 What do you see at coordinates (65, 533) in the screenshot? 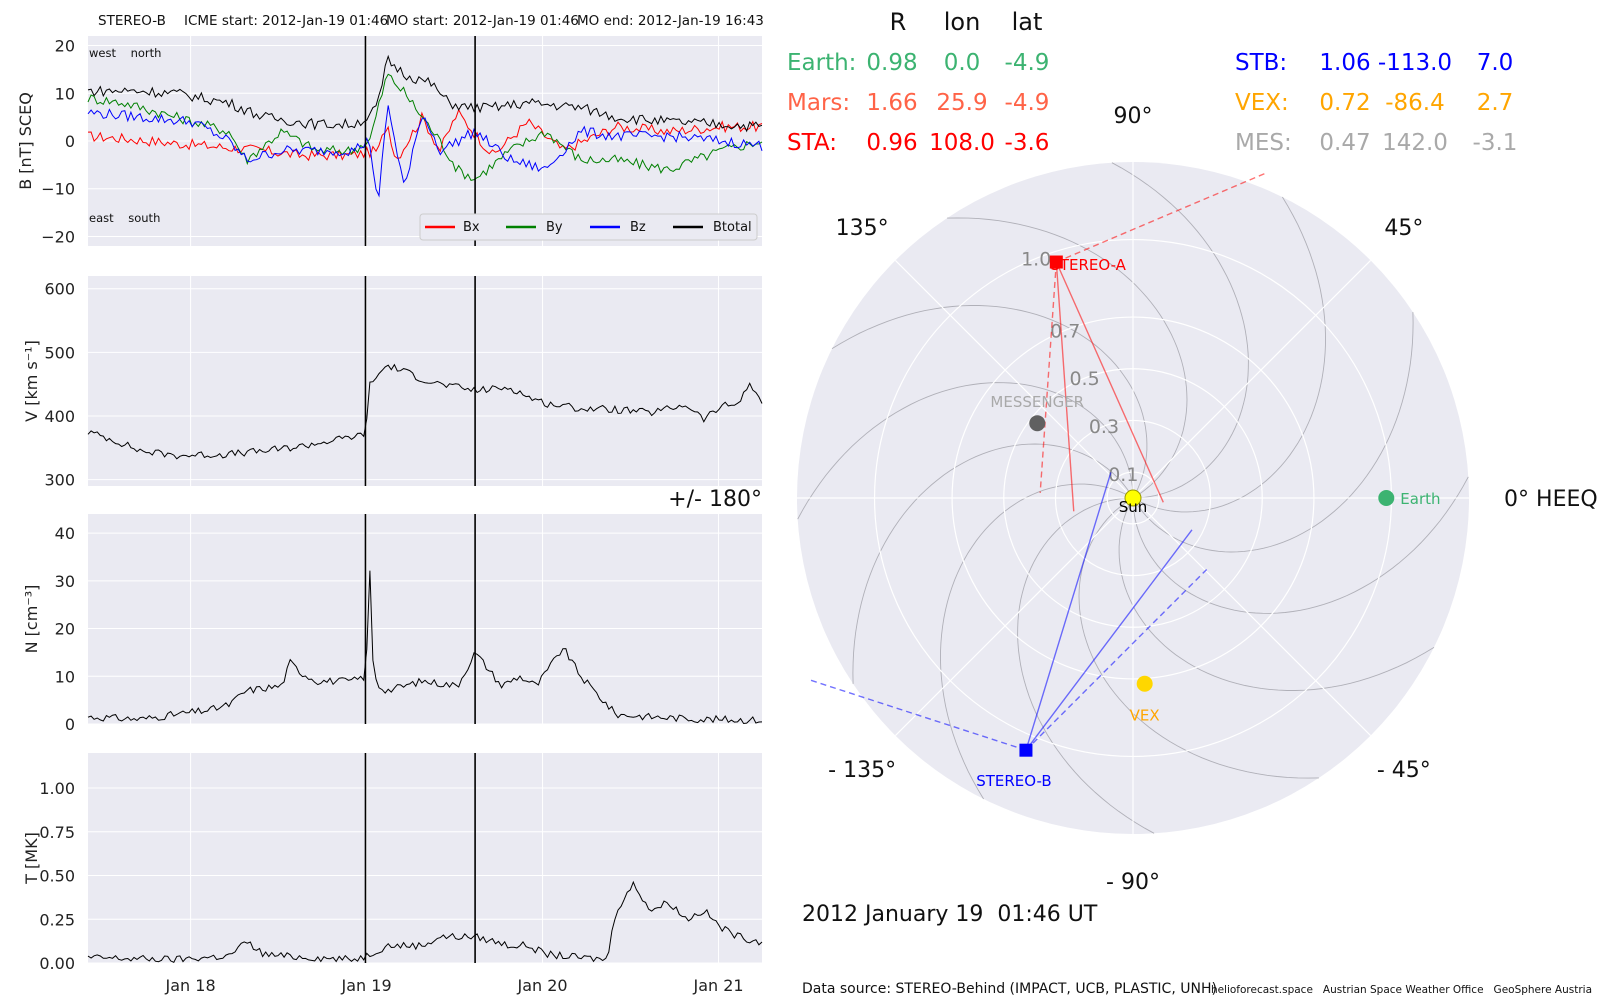
I see `y-tick-label: 40` at bounding box center [65, 533].